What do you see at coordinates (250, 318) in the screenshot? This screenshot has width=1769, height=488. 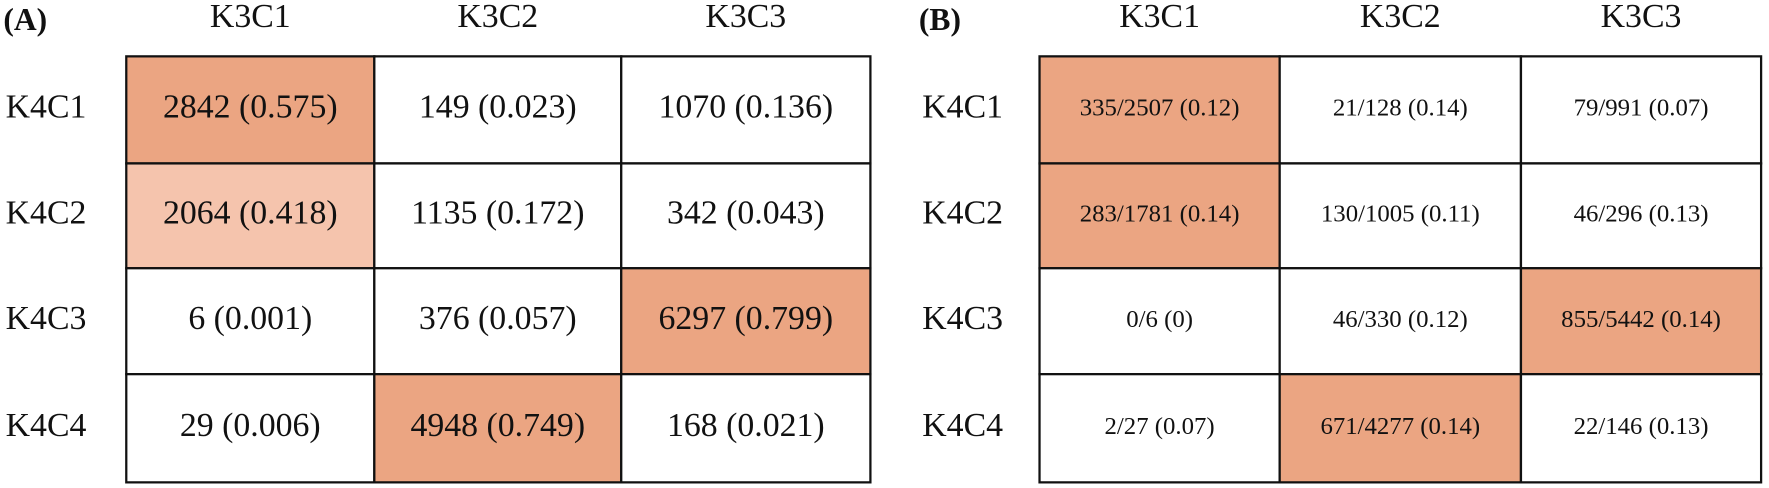 I see `cell-text: 6 (0.001)` at bounding box center [250, 318].